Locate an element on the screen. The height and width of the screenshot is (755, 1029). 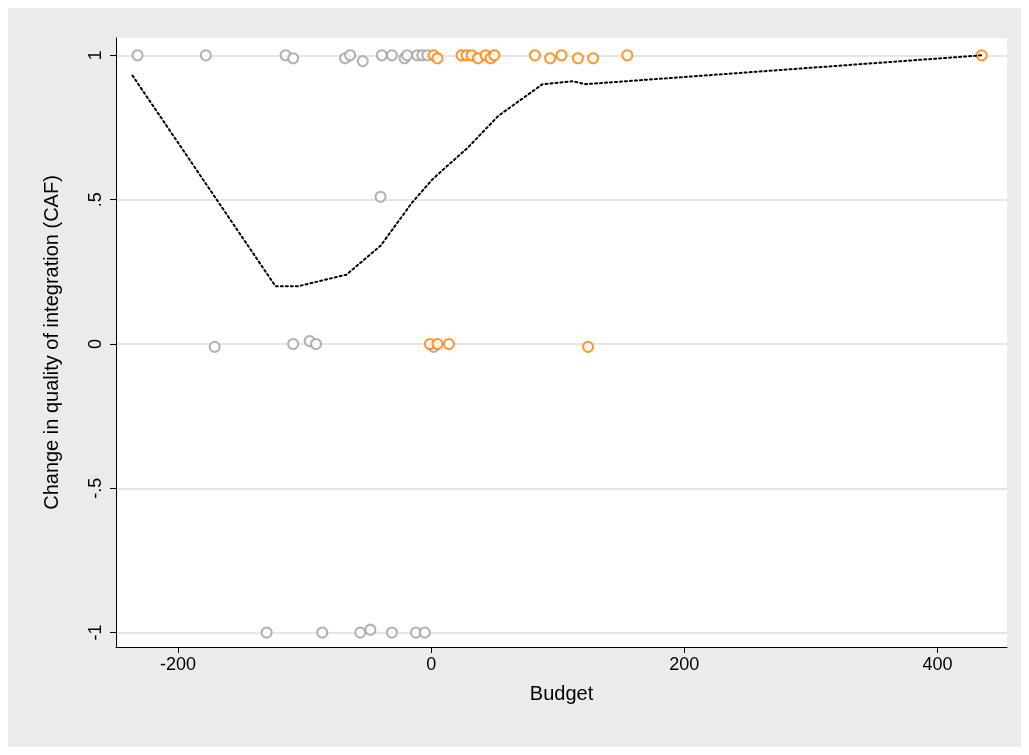
y-tick-label: 1 is located at coordinates (95, 55).